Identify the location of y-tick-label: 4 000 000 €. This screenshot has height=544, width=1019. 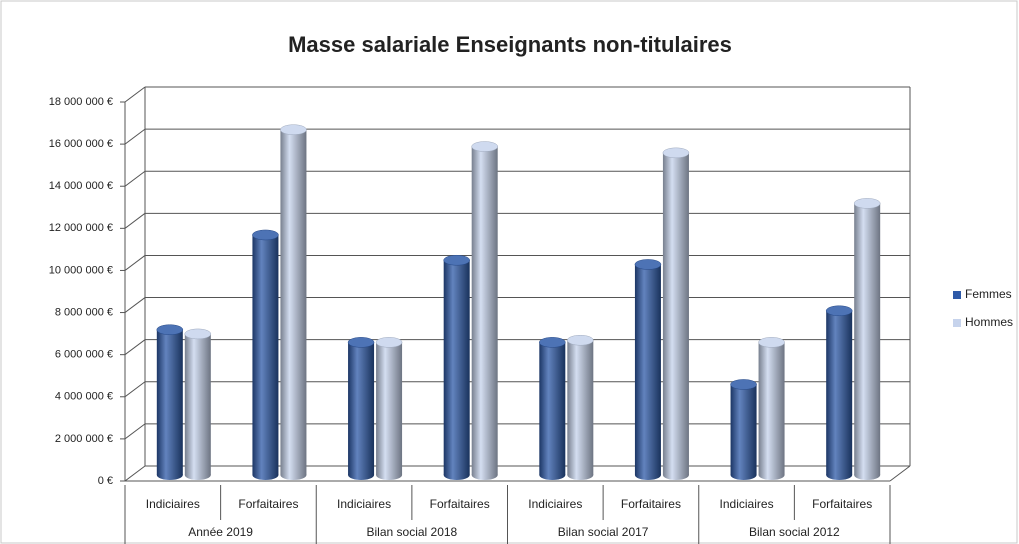
(84, 397).